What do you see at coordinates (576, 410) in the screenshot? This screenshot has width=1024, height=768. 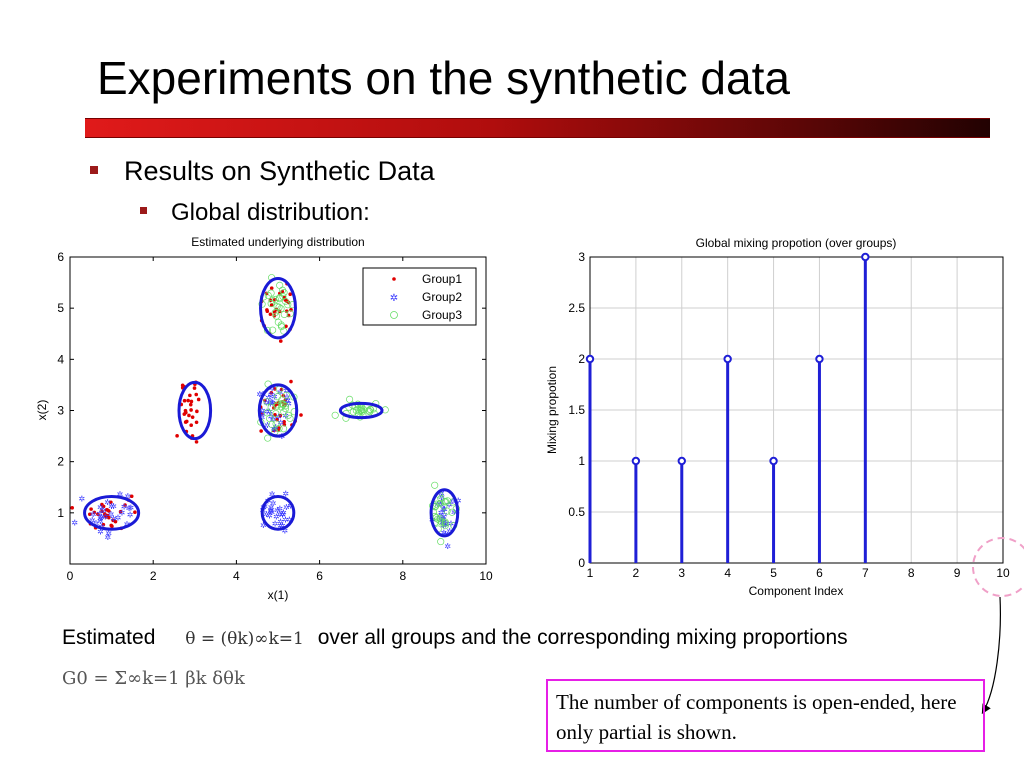 I see `stem-ytick-label: 1.5` at bounding box center [576, 410].